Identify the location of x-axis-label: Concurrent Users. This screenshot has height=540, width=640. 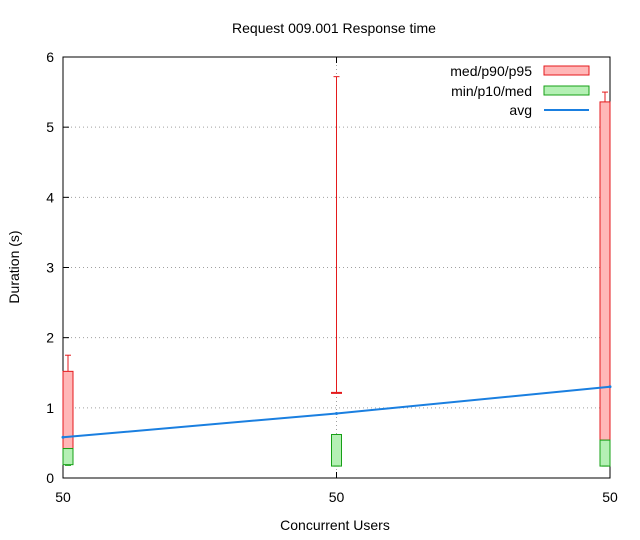
(335, 525).